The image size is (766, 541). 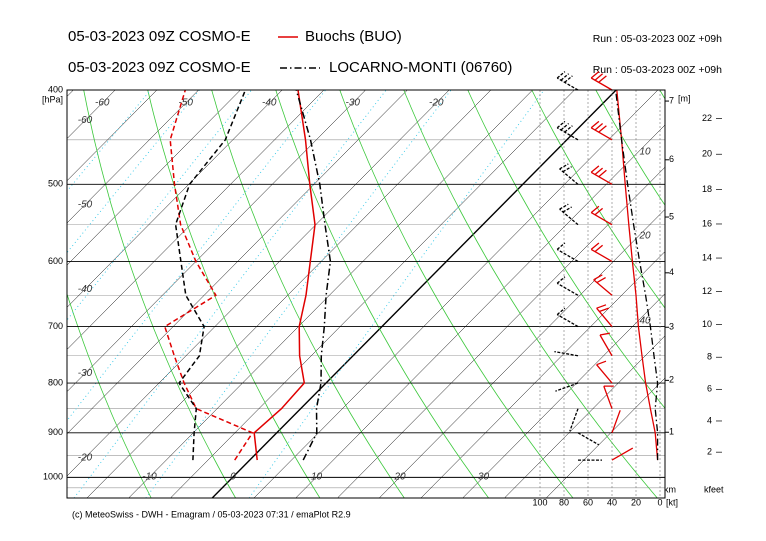 What do you see at coordinates (208, 275) in the screenshot?
I see `dewpoint-profile` at bounding box center [208, 275].